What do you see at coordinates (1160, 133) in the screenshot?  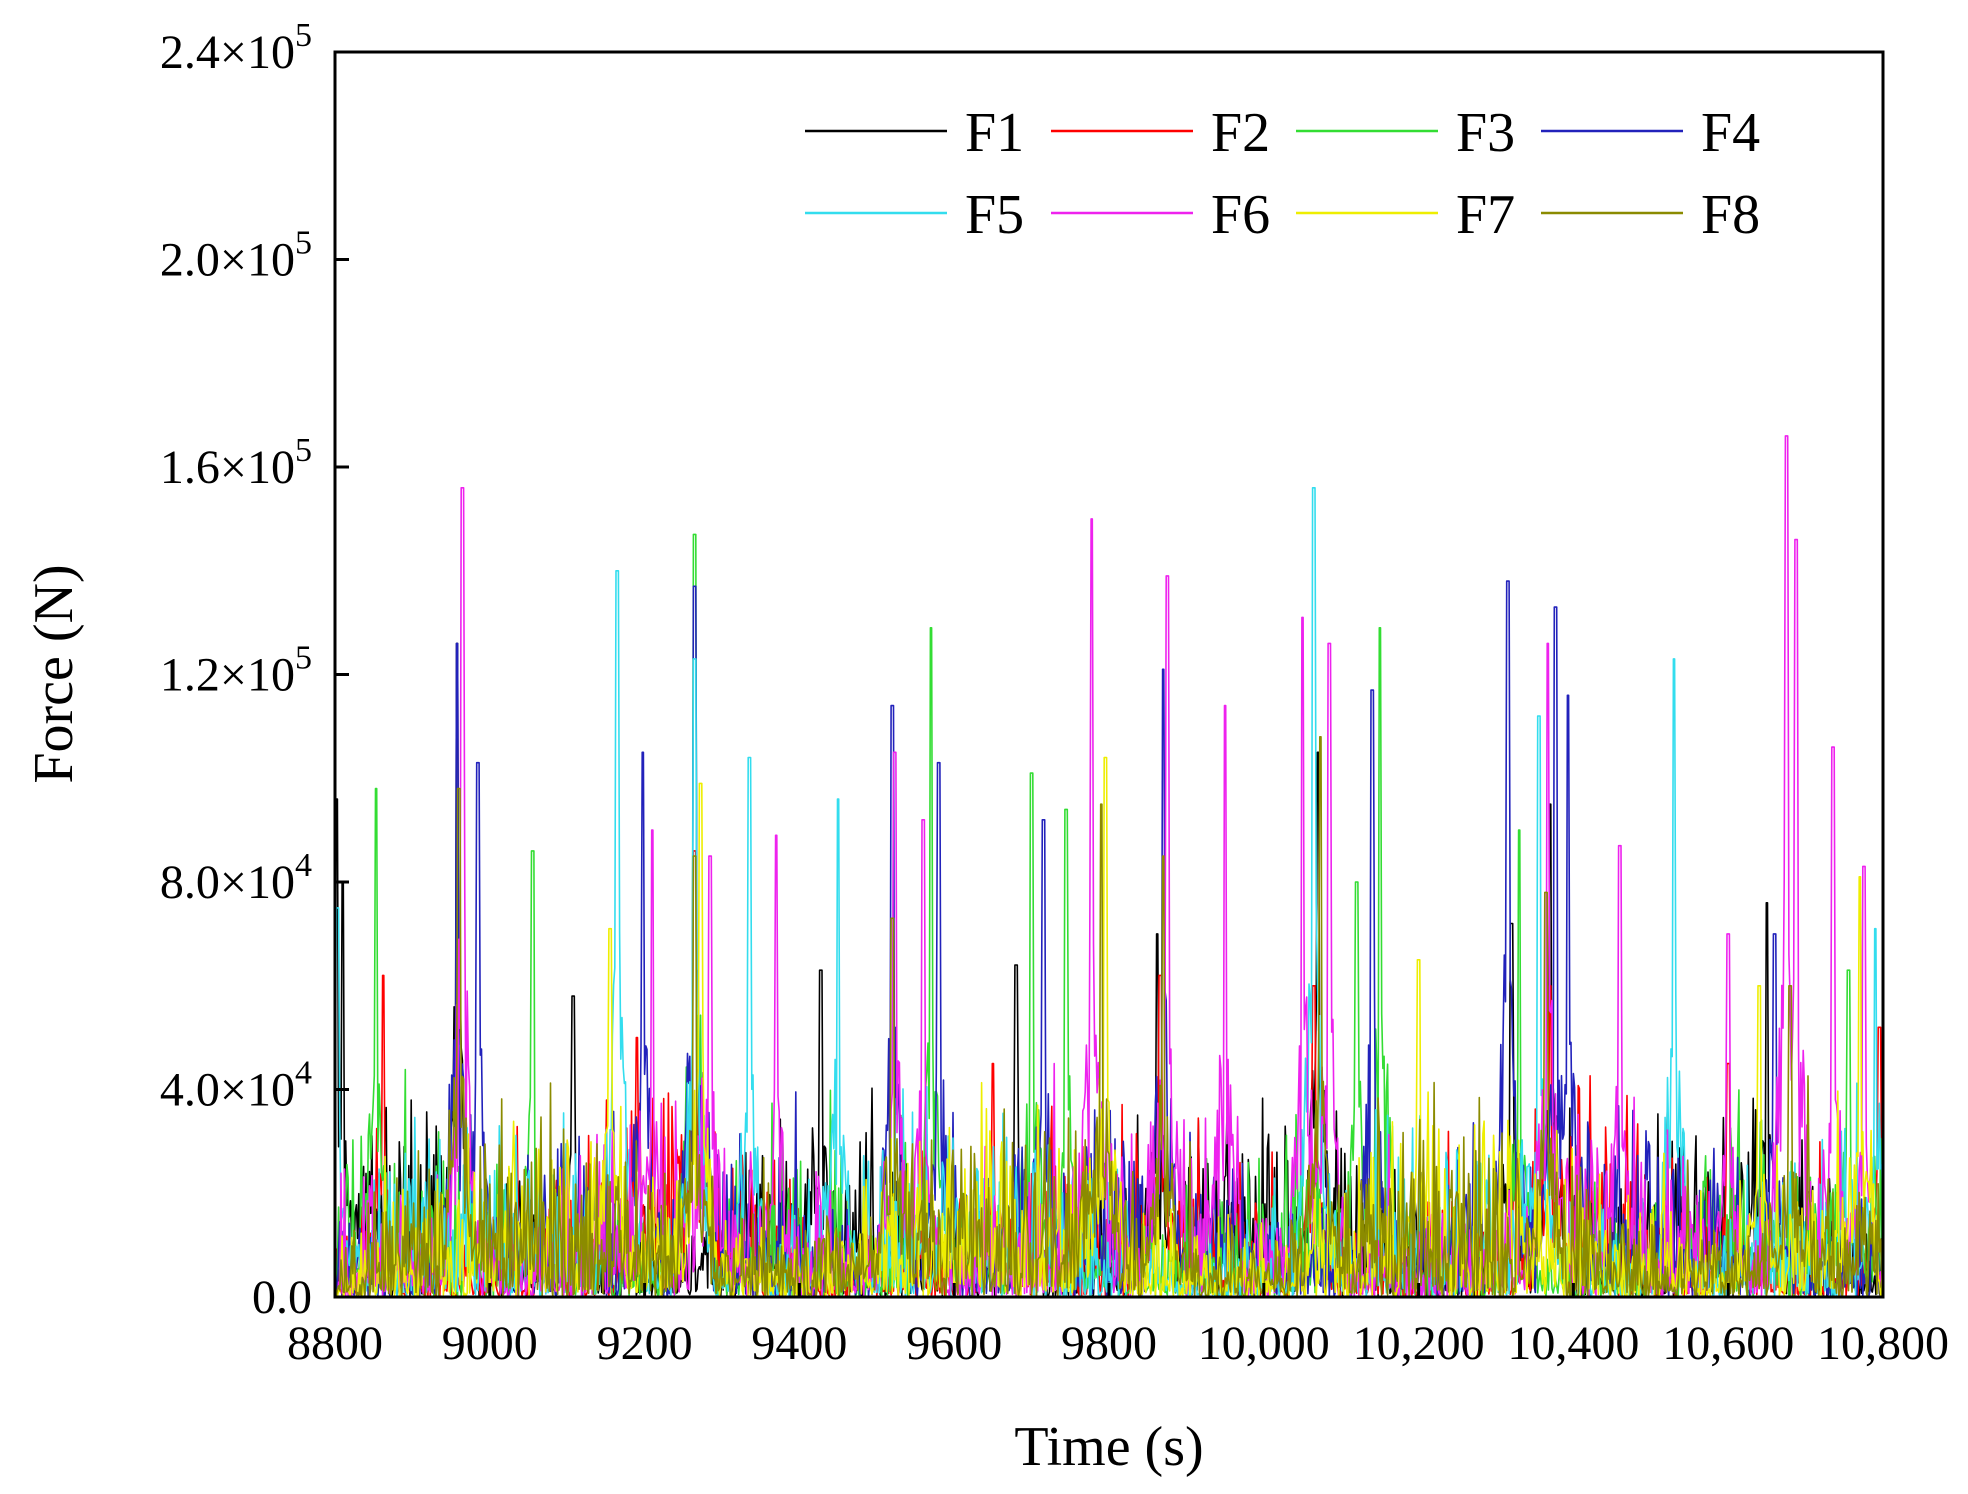 I see `legend-item-f2: F2` at bounding box center [1160, 133].